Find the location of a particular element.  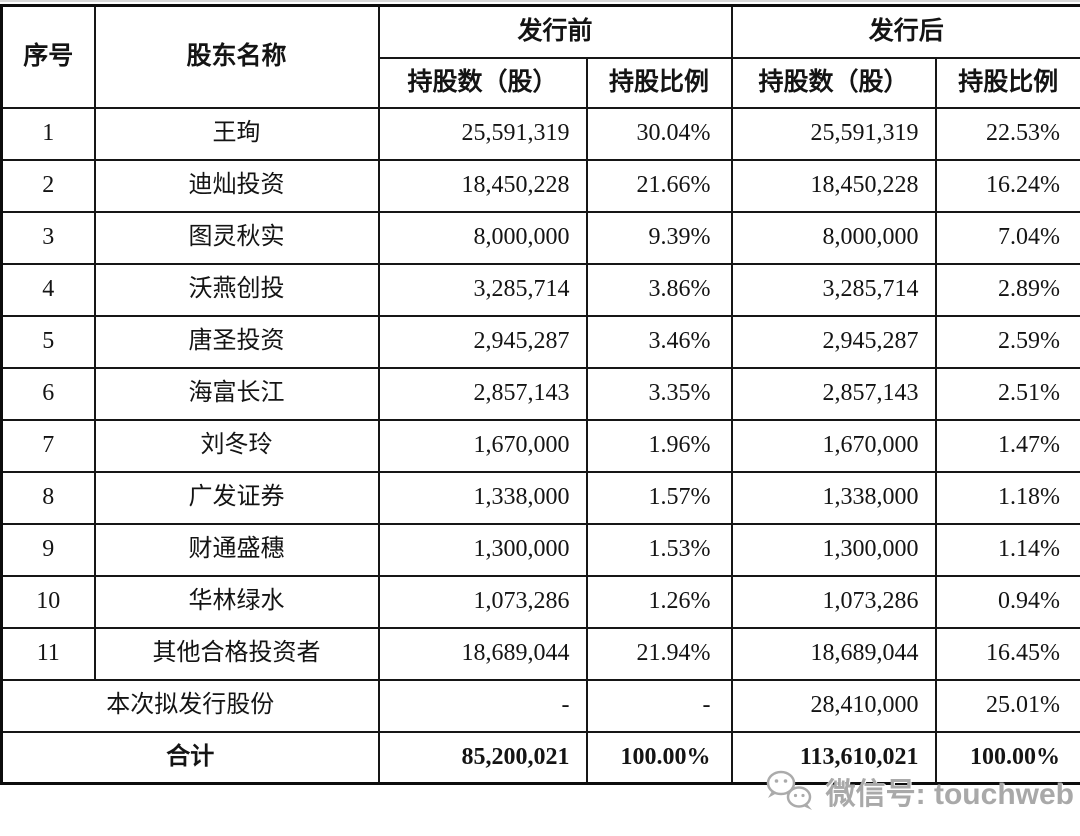

ratio-before-cell: 1.26% is located at coordinates (659, 601).